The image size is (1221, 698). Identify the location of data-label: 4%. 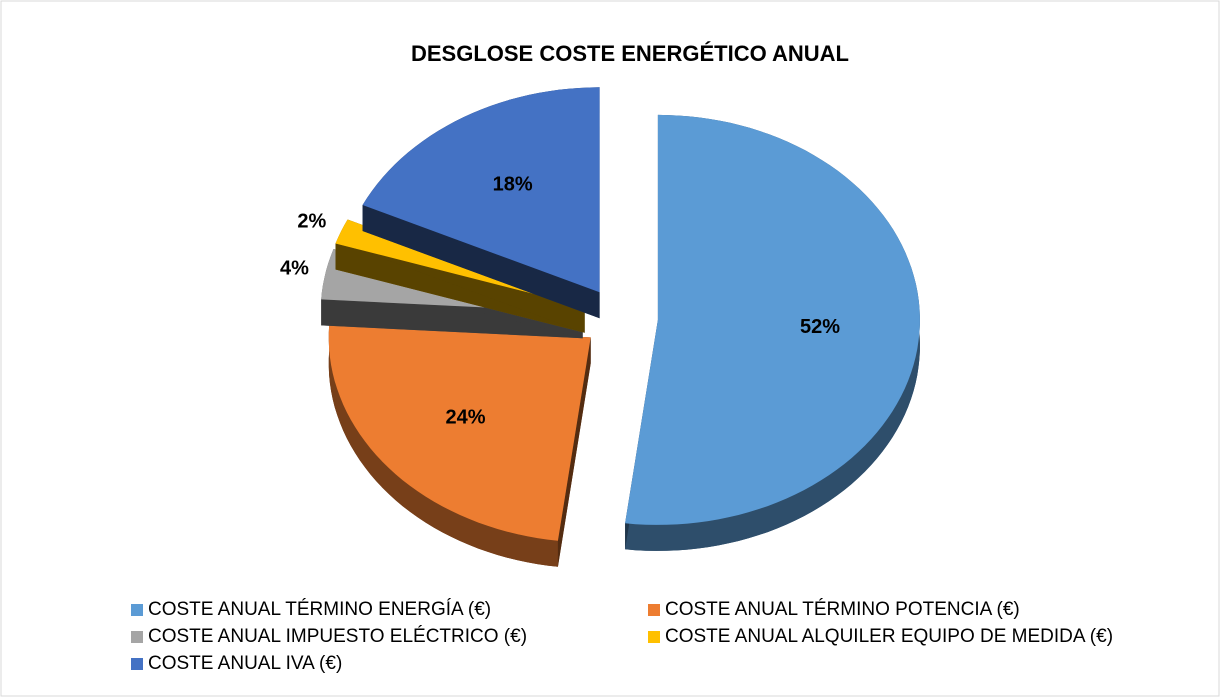
(294, 269).